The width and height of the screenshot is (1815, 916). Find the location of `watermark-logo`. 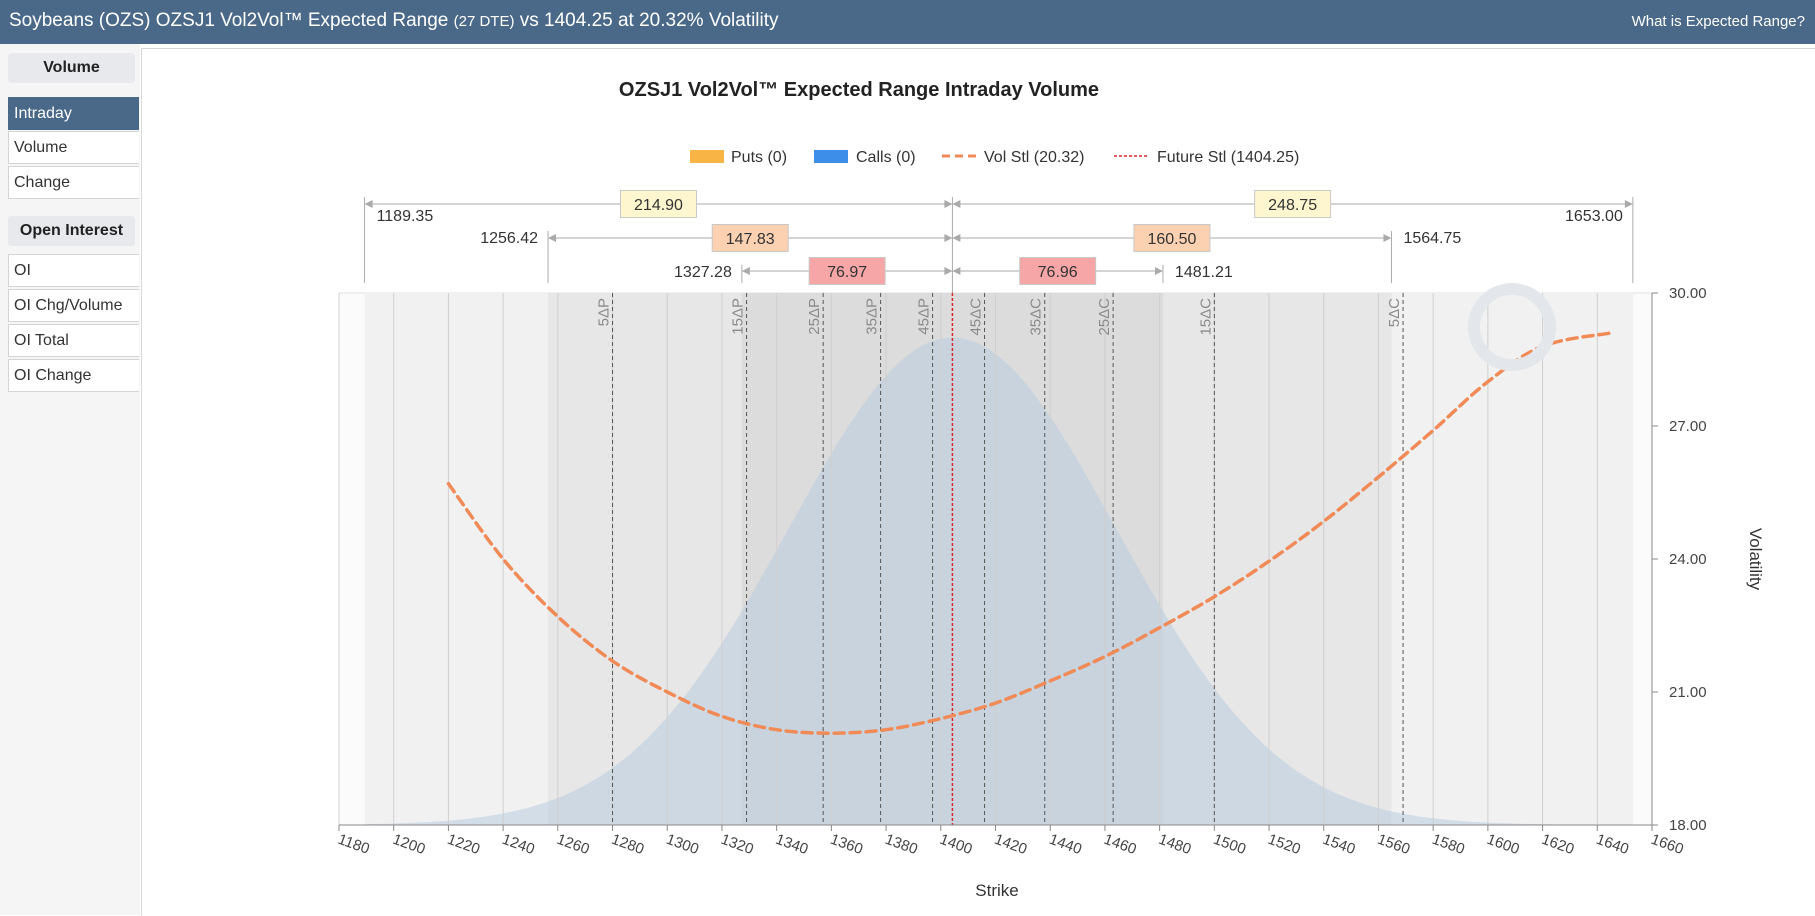

watermark-logo is located at coordinates (1512, 327).